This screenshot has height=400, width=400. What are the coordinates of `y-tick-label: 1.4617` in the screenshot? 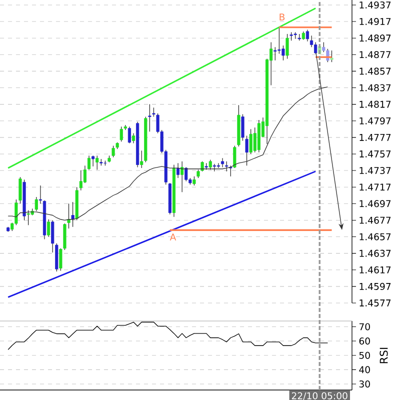 It's located at (375, 270).